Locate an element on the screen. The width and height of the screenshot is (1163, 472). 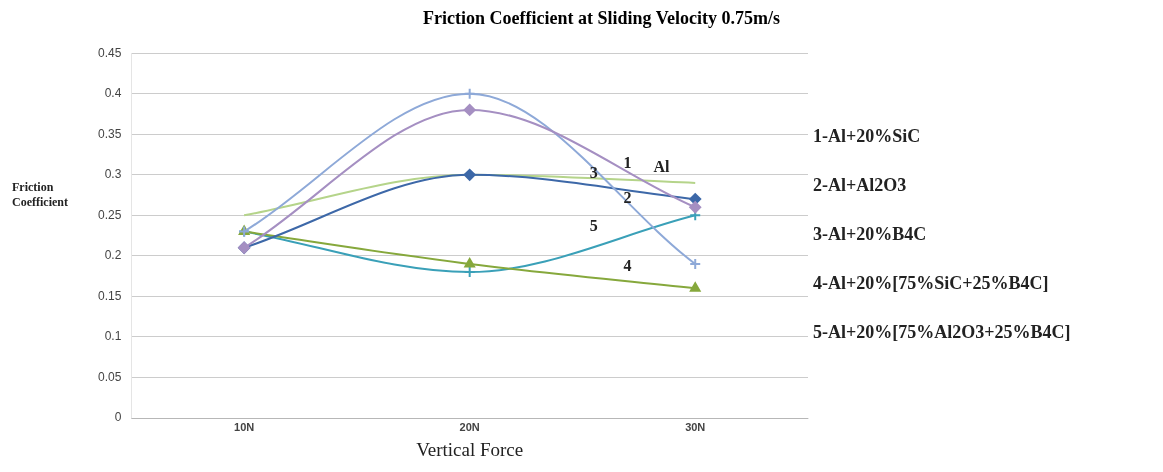
text: 1-Al+20%SiC is located at coordinates (867, 137).